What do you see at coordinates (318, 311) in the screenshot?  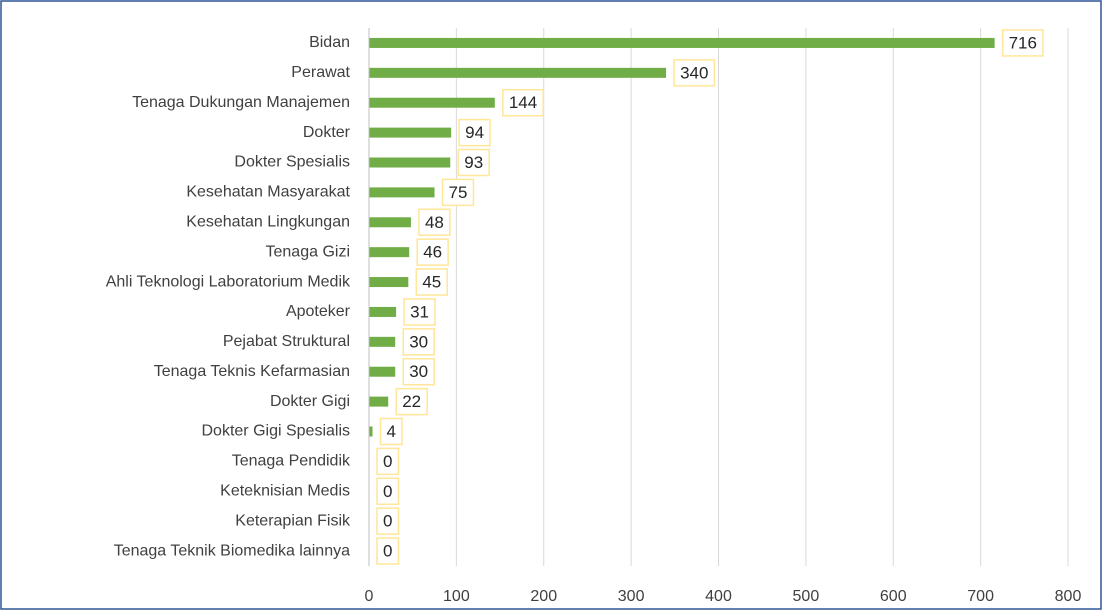 I see `y-tick-label: Apoteker` at bounding box center [318, 311].